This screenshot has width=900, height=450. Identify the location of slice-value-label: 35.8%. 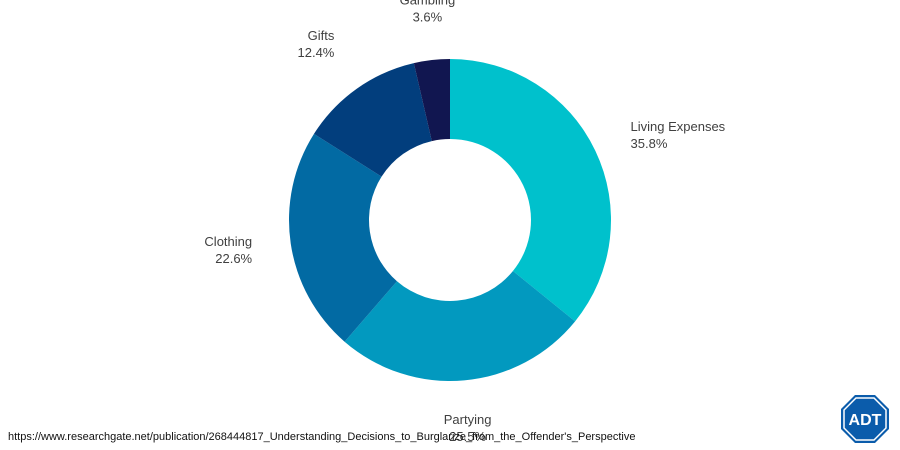
(649, 143).